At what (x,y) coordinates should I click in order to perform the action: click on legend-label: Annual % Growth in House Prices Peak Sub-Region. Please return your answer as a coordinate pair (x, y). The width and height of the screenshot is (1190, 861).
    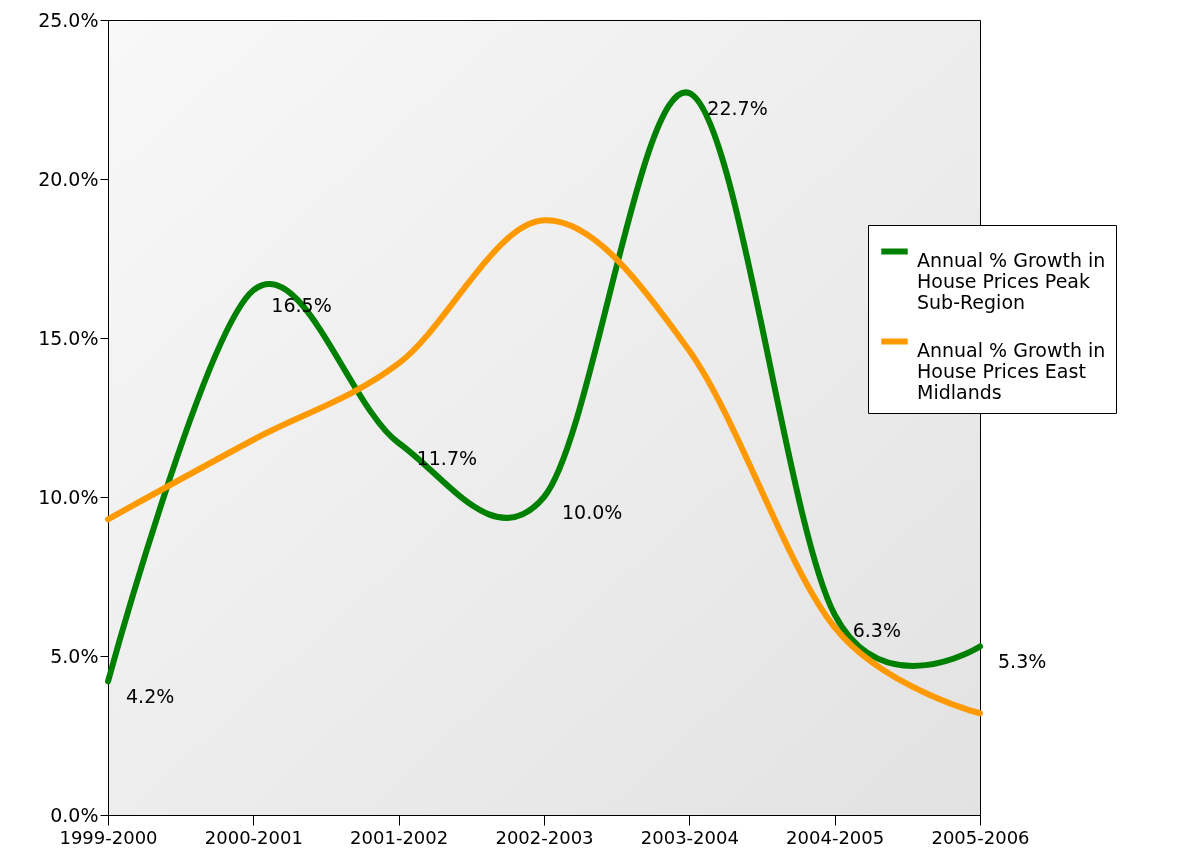
    Looking at the image, I should click on (1011, 280).